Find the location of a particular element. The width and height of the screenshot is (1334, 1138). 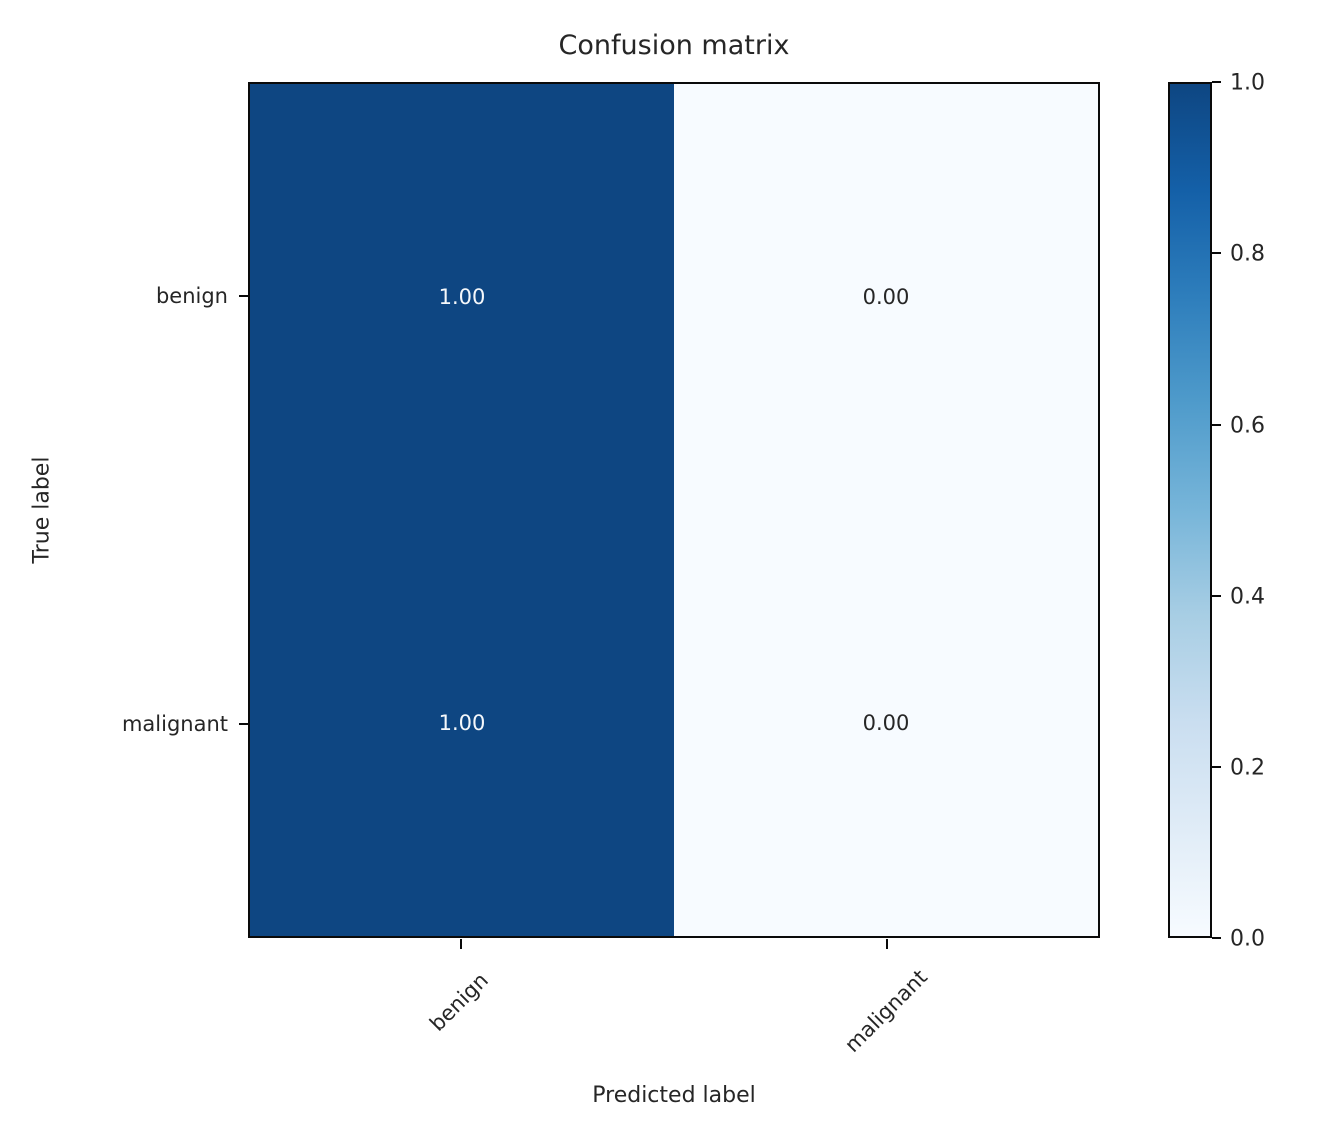

cell-true-benign-pred-malignant: 0.00 is located at coordinates (886, 297).